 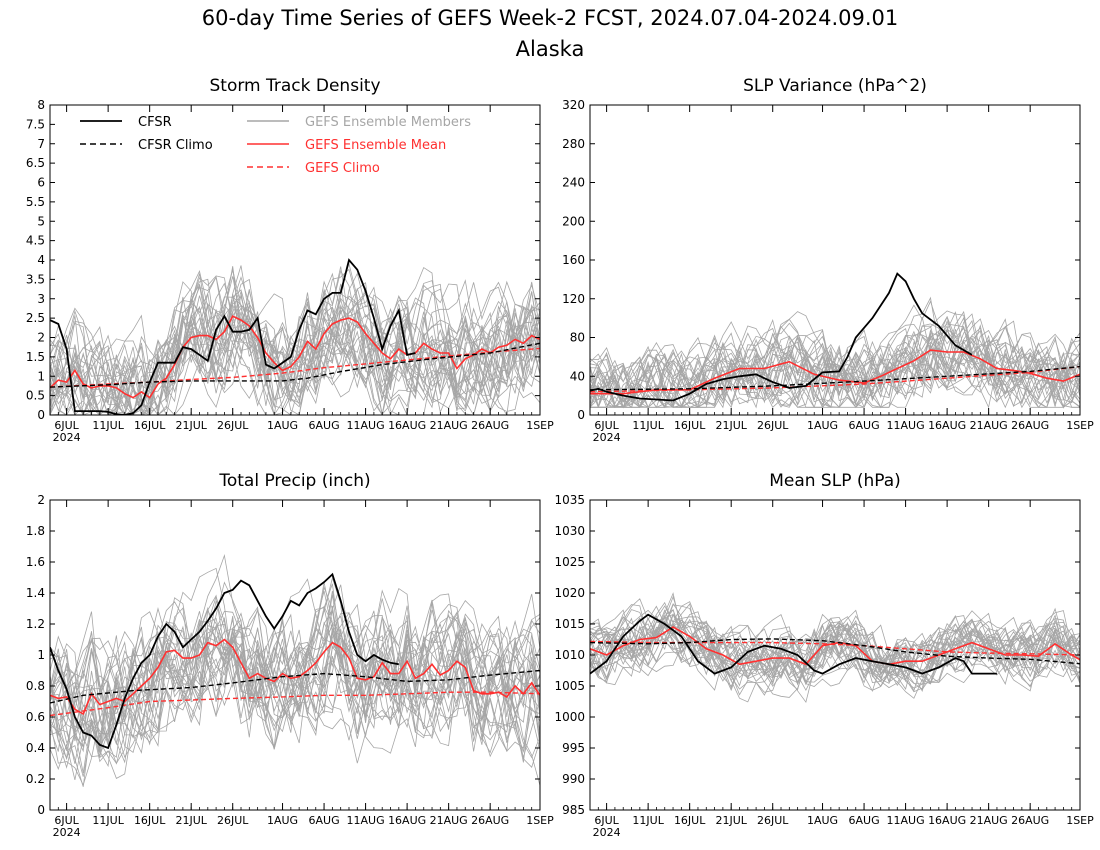 What do you see at coordinates (41, 221) in the screenshot?
I see `y-tick-label: 5` at bounding box center [41, 221].